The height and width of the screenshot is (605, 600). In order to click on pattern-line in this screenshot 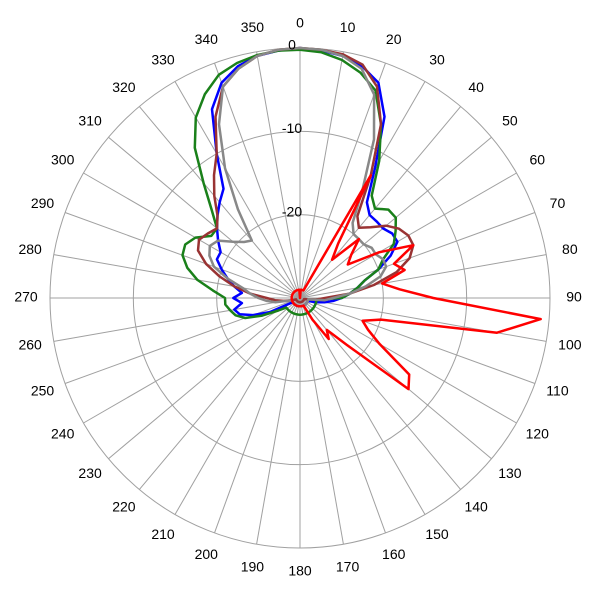, I will do `click(298, 177)`.